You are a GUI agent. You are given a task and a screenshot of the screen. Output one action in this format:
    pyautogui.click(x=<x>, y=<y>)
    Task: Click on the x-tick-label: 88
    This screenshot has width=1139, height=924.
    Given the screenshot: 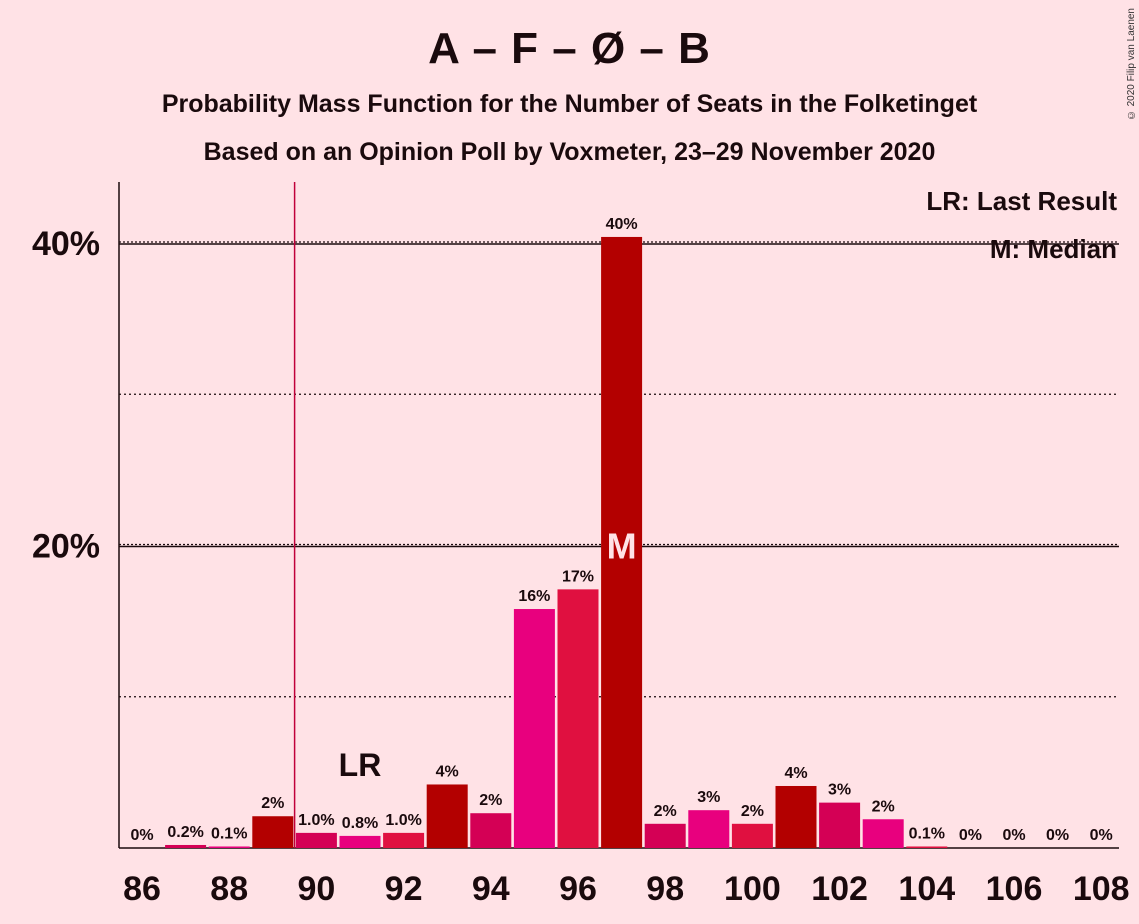 What is the action you would take?
    pyautogui.click(x=229, y=889)
    